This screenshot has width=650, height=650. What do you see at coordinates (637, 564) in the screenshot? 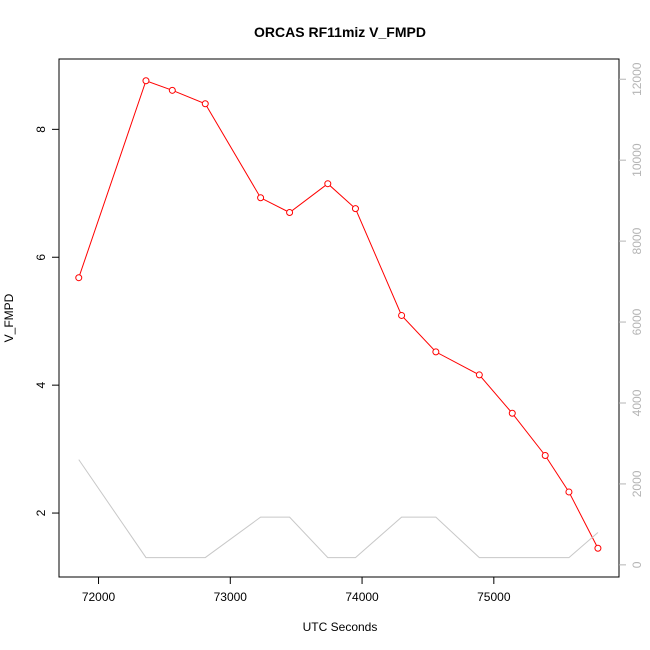
I see `y2-tick-label: 0` at bounding box center [637, 564].